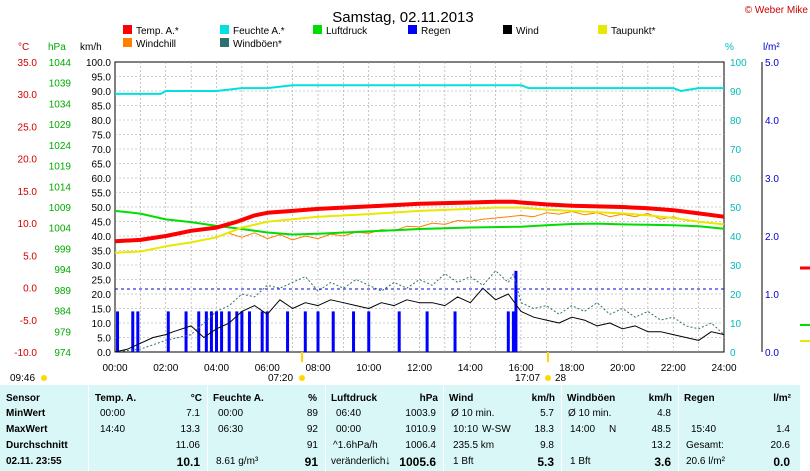 This screenshot has height=471, width=810. What do you see at coordinates (661, 445) in the screenshot?
I see `gust-avg-value: 13.2` at bounding box center [661, 445].